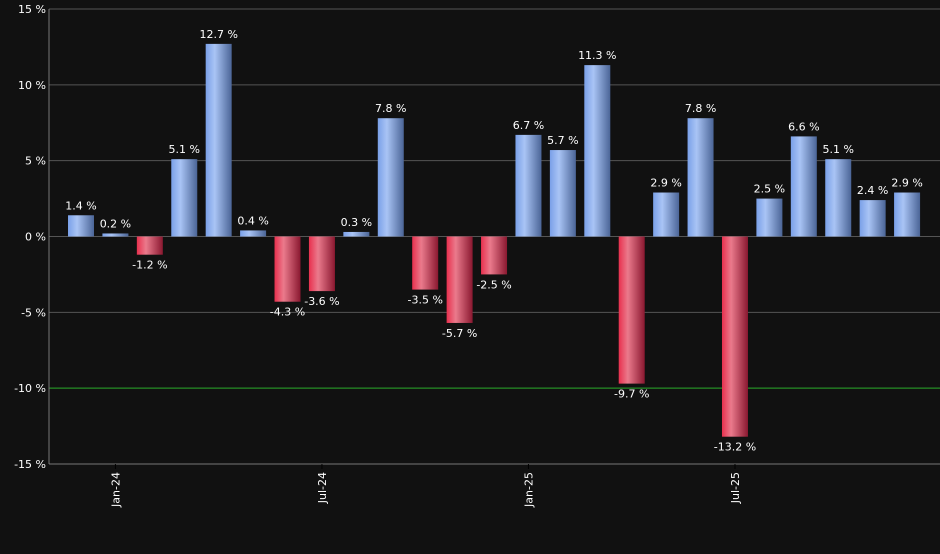 This screenshot has width=940, height=554. What do you see at coordinates (32, 9) in the screenshot?
I see `y-tick-label: 15 %` at bounding box center [32, 9].